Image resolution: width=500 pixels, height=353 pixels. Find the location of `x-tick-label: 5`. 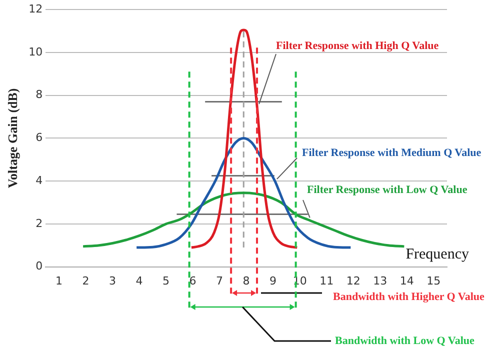

x-tick-label: 5 is located at coordinates (166, 281).